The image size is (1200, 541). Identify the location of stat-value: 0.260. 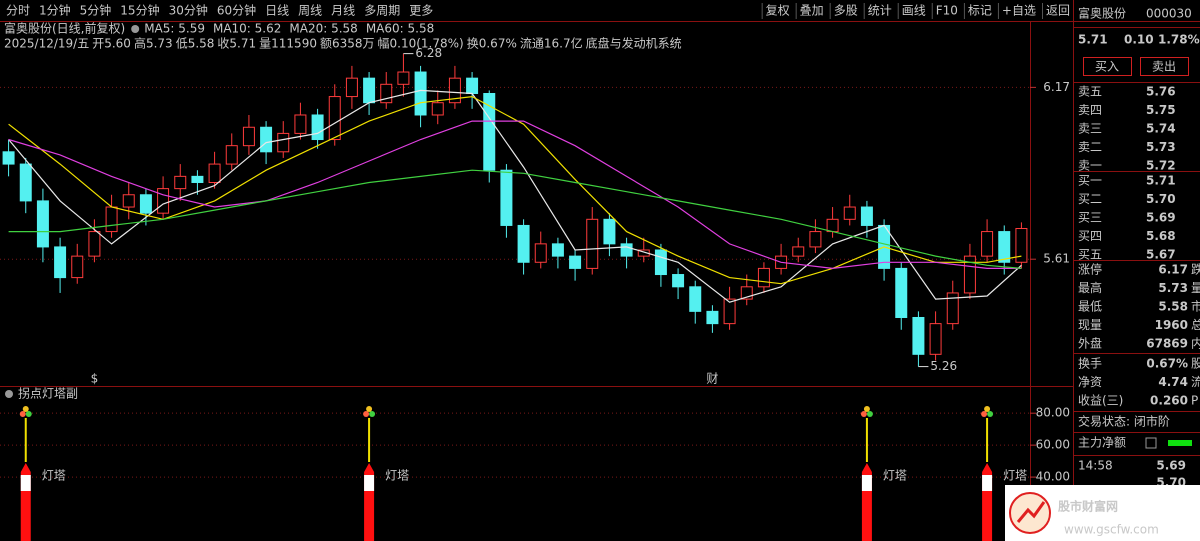
(1169, 401).